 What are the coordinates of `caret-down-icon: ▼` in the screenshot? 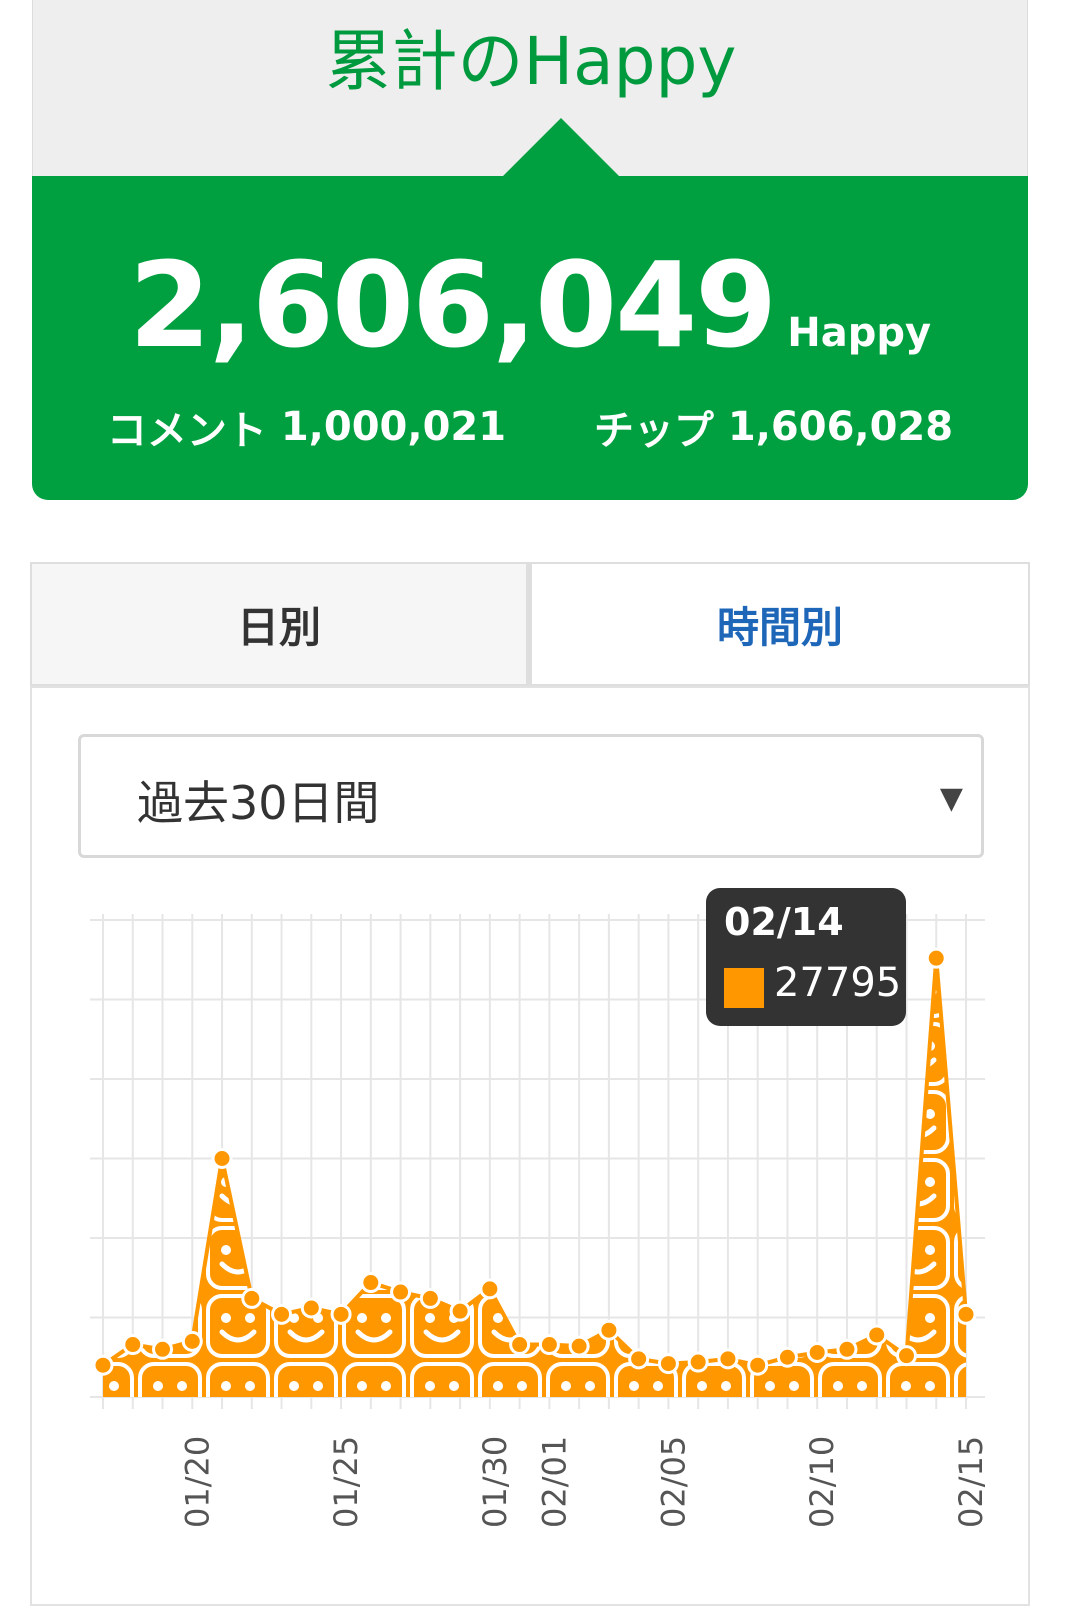 It's located at (951, 798).